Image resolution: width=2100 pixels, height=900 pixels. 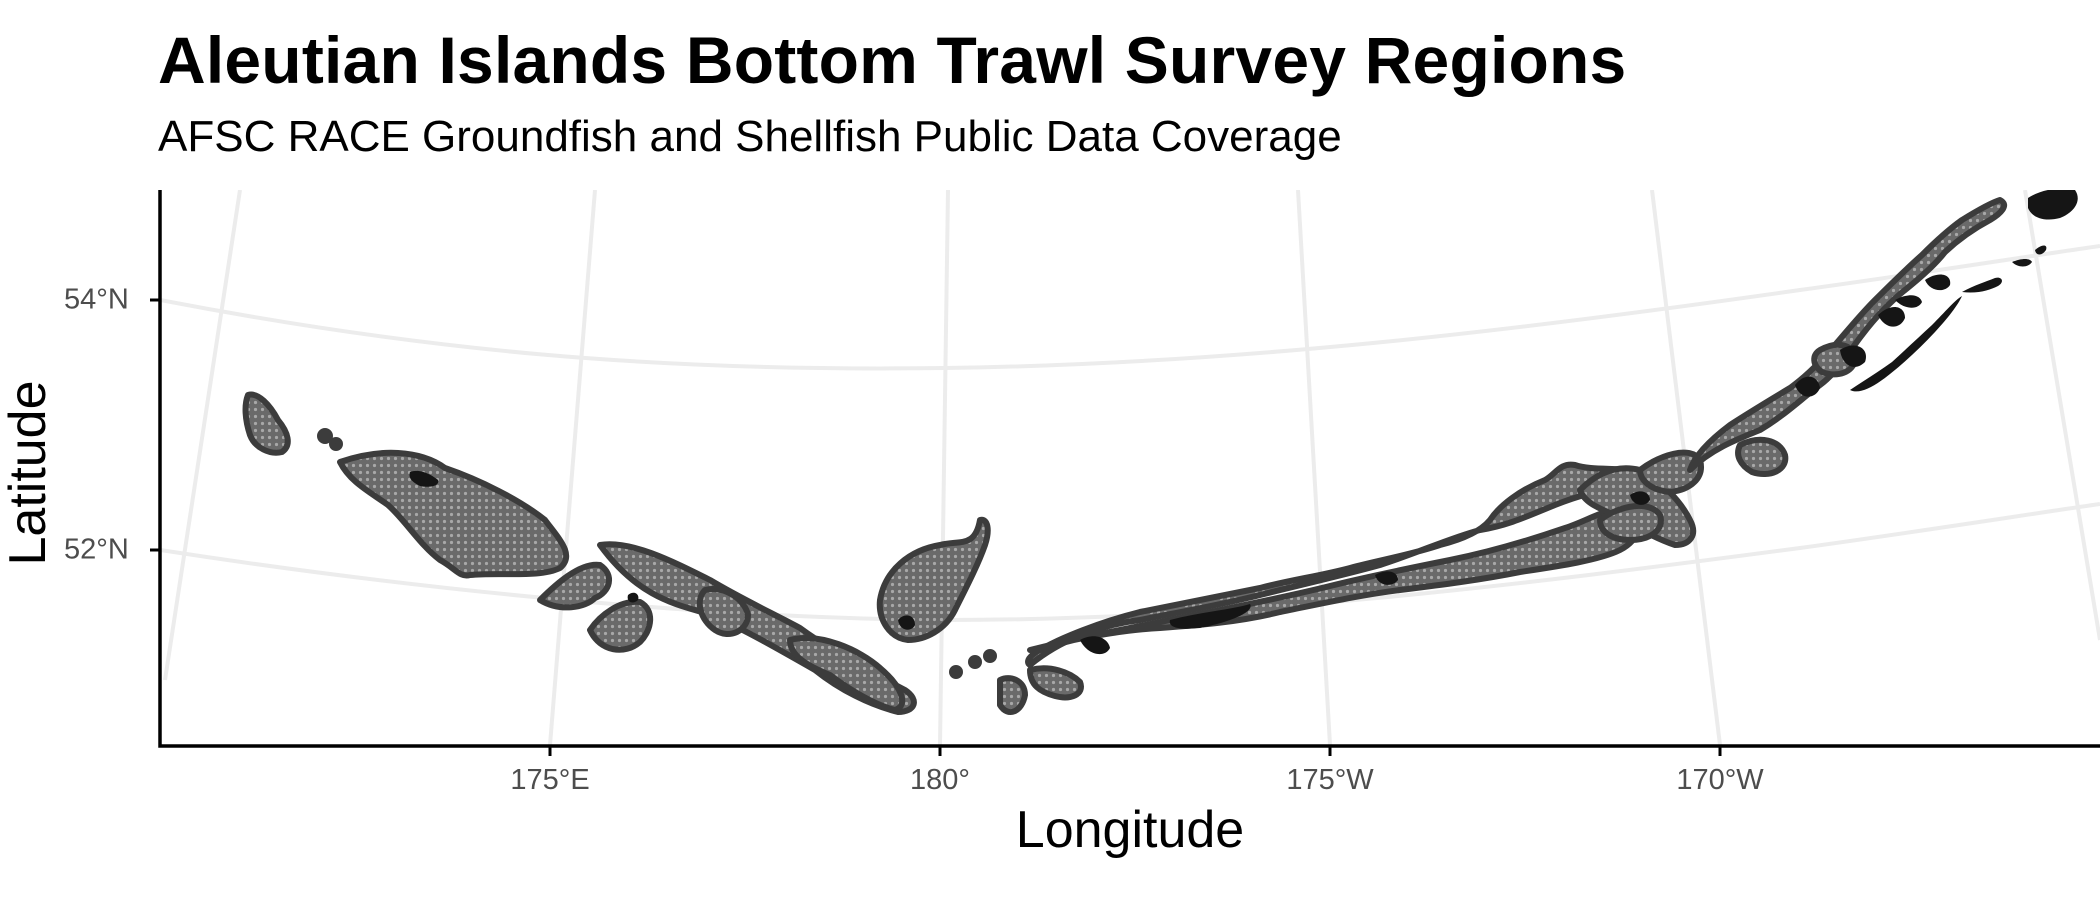 What do you see at coordinates (1720, 780) in the screenshot?
I see `x-tick-label: 170°W` at bounding box center [1720, 780].